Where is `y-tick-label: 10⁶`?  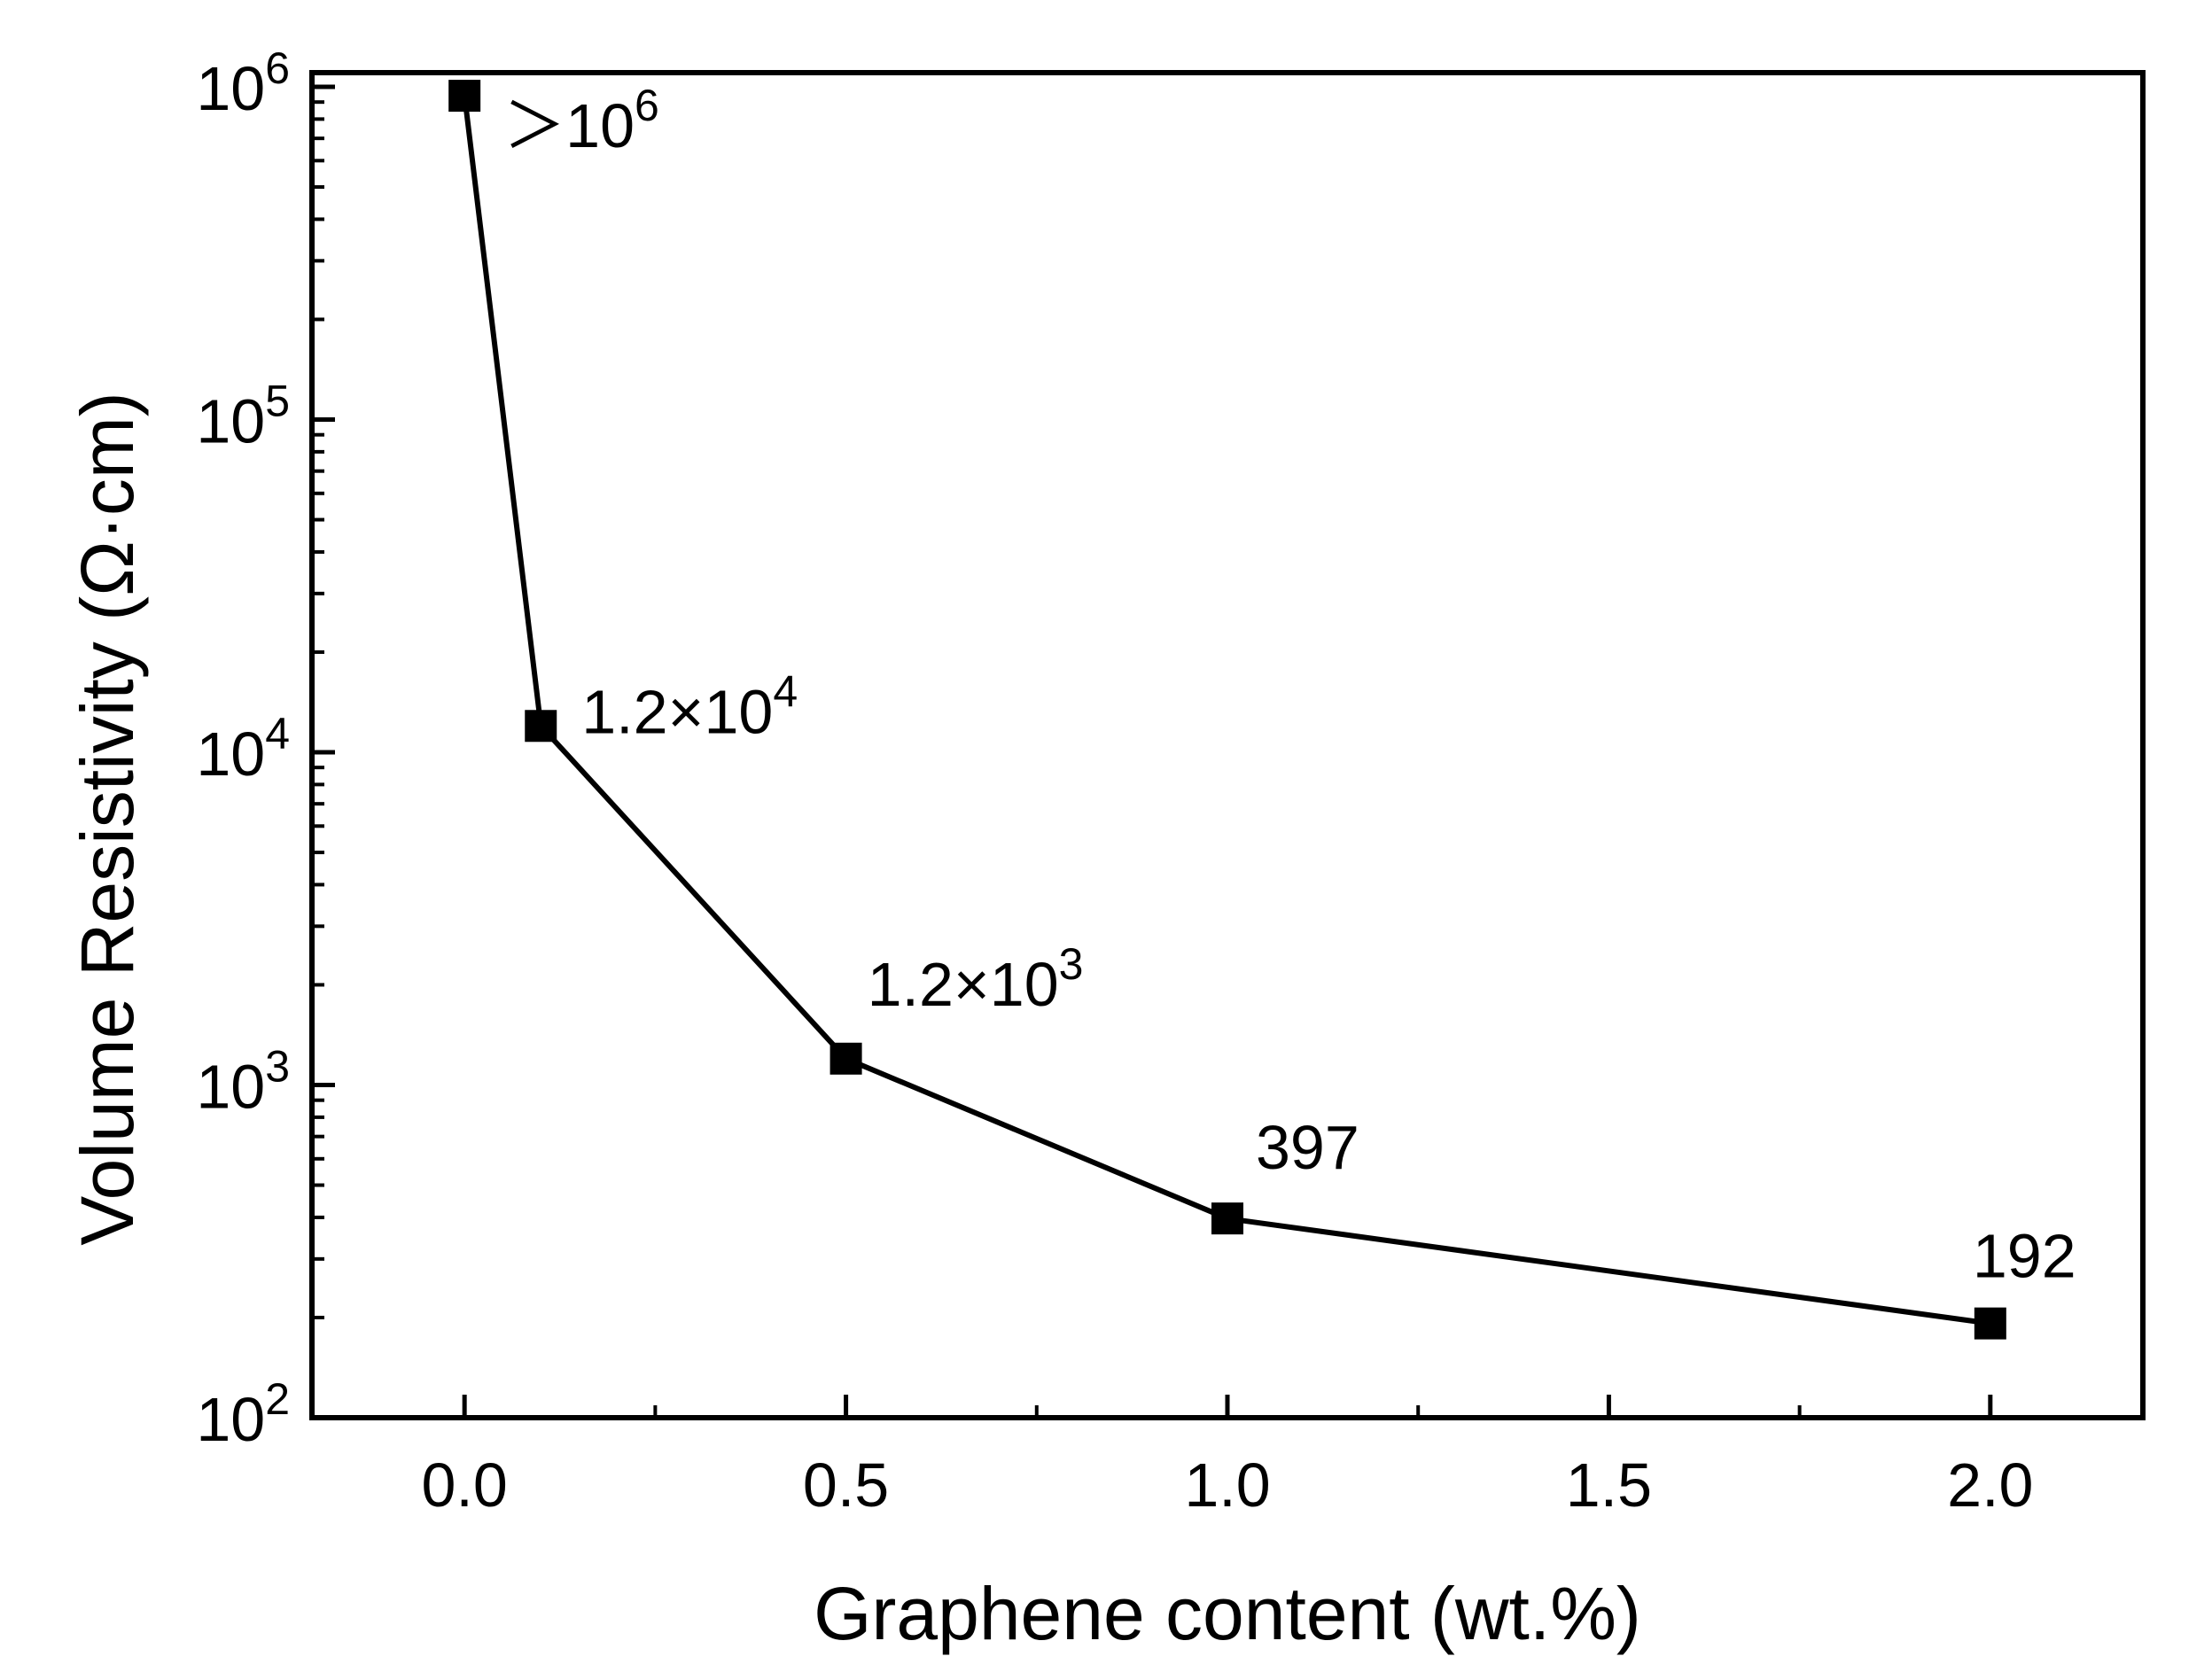 y-tick-label: 10⁶ is located at coordinates (243, 83).